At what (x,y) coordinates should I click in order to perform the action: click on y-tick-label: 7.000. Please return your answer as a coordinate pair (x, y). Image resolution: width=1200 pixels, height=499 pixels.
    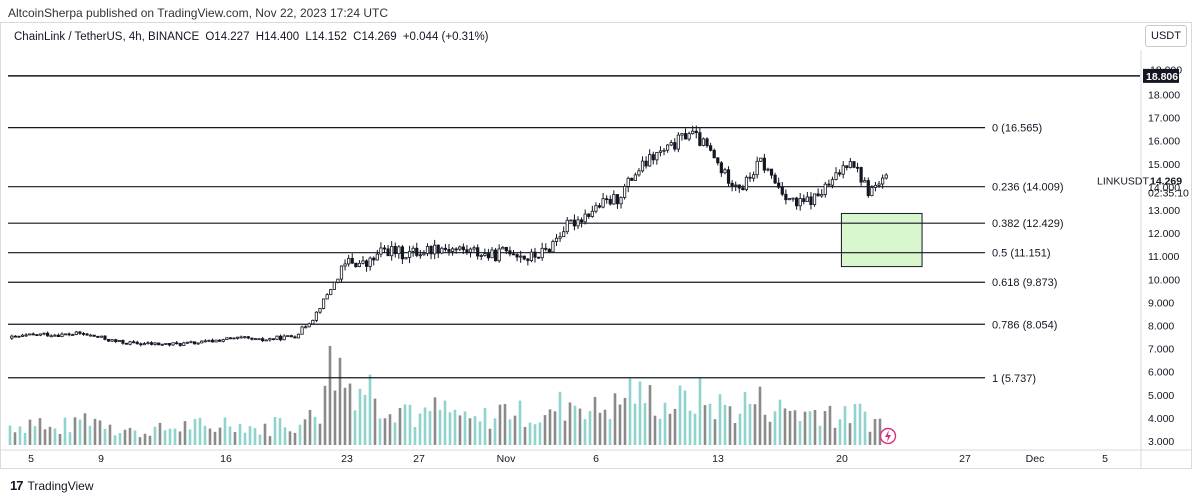
    Looking at the image, I should click on (1161, 350).